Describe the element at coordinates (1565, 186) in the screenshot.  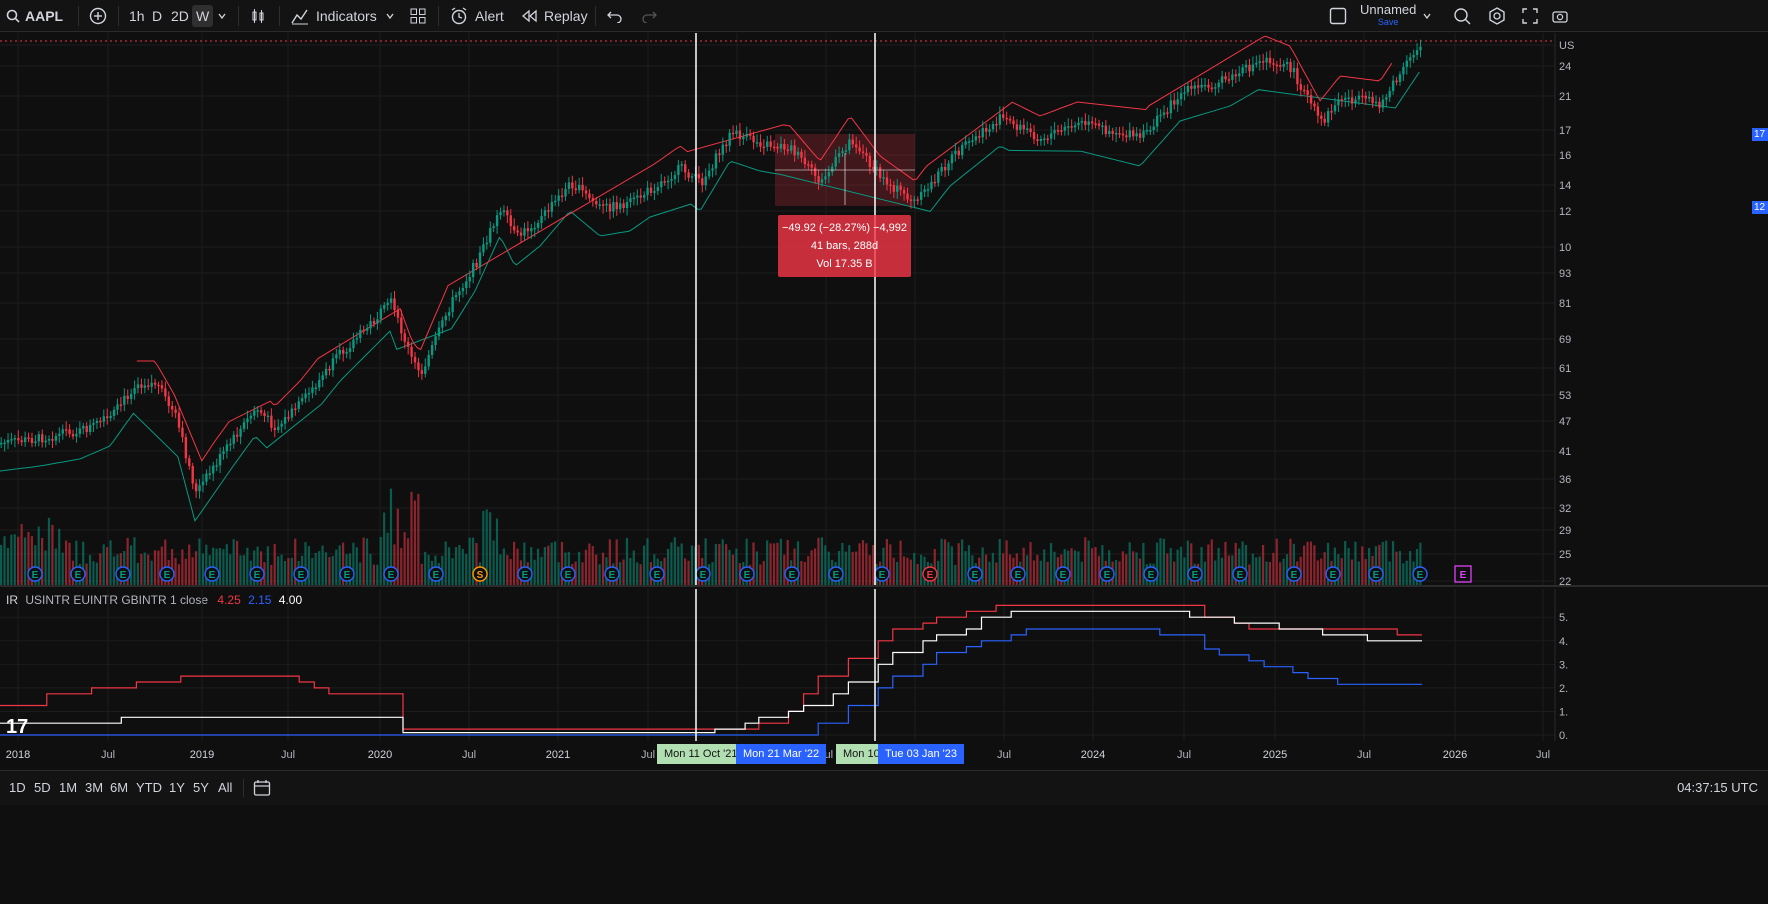
I see `price-axis-label: 14` at that location.